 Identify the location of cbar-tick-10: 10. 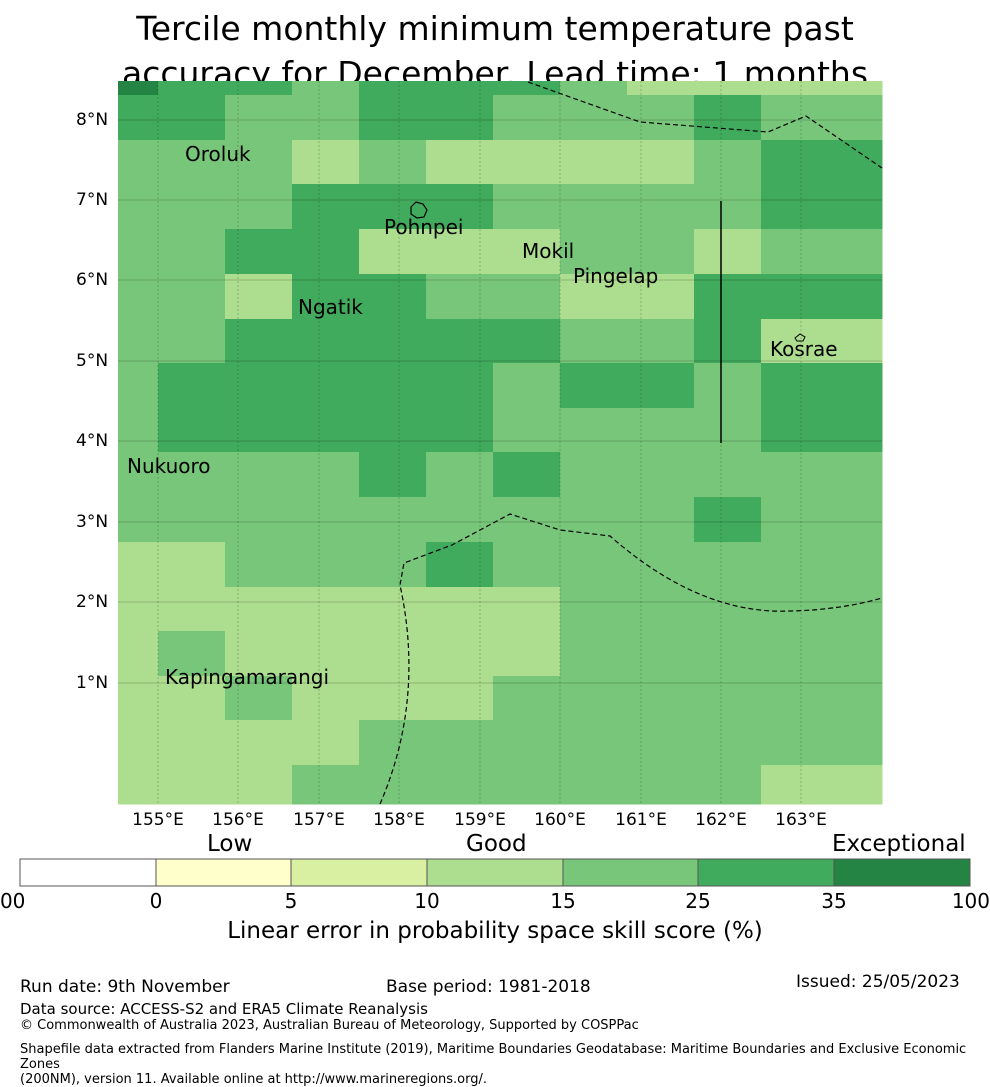
(427, 901).